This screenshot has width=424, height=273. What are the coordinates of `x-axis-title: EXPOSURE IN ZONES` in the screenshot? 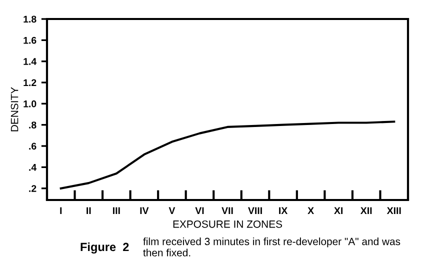 It's located at (227, 224).